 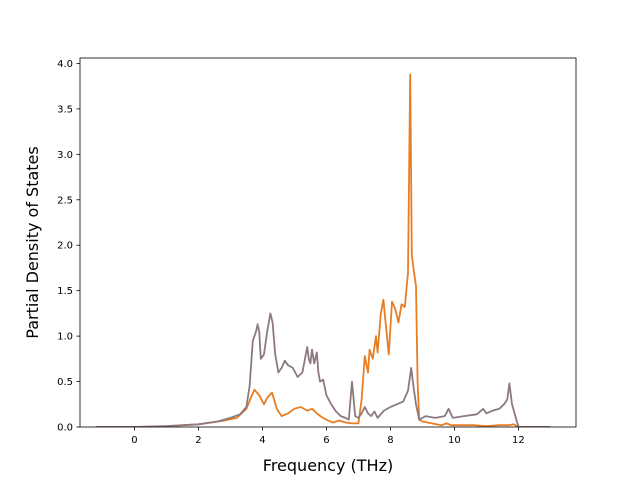 What do you see at coordinates (65, 428) in the screenshot?
I see `y-tick-label: 0.0` at bounding box center [65, 428].